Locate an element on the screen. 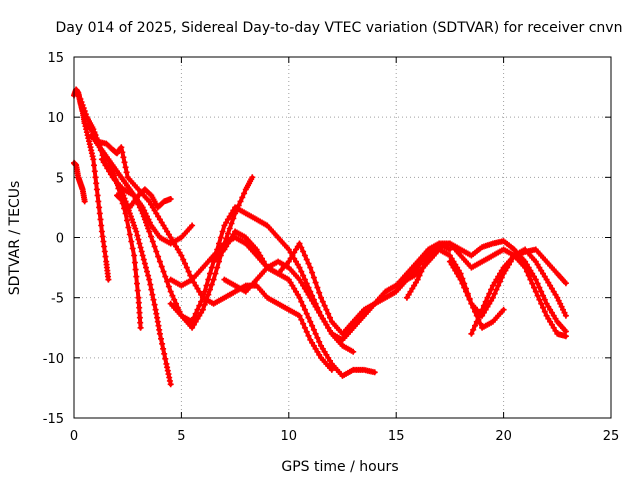 This screenshot has height=480, width=640. x-tick-label: 20 is located at coordinates (503, 436).